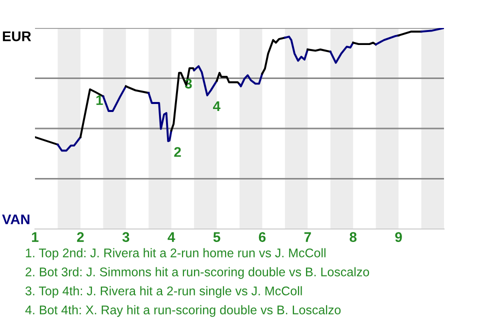 The image size is (480, 320). Describe the element at coordinates (163, 292) in the screenshot. I see `text: 3. Top 4th: J. Rivera hit a 2-run single vs J. McColl` at that location.